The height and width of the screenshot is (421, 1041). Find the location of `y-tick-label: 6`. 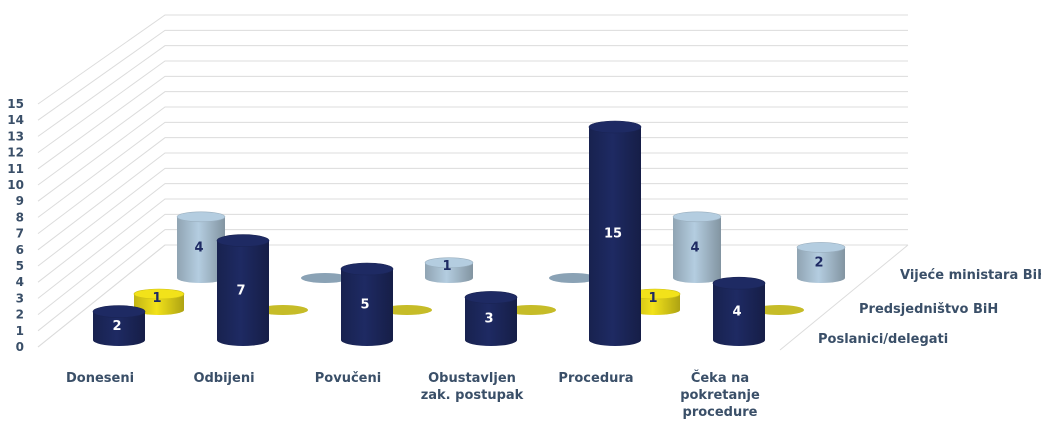

y-tick-label: 6 is located at coordinates (20, 250).